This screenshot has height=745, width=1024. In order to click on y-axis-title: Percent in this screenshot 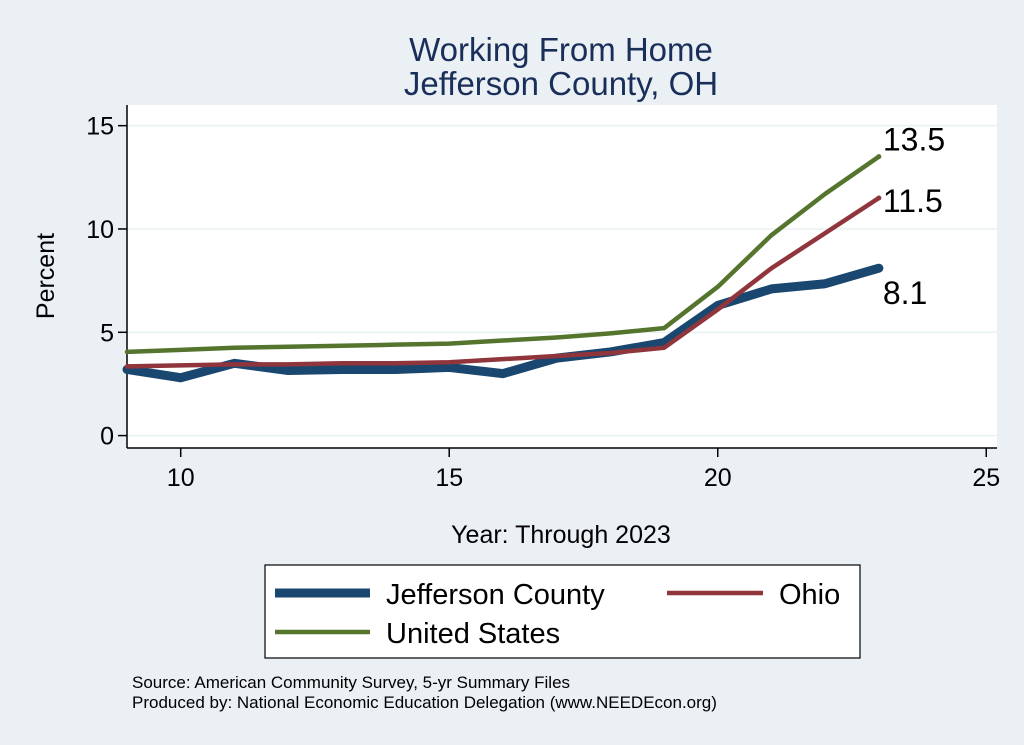, I will do `click(46, 276)`.